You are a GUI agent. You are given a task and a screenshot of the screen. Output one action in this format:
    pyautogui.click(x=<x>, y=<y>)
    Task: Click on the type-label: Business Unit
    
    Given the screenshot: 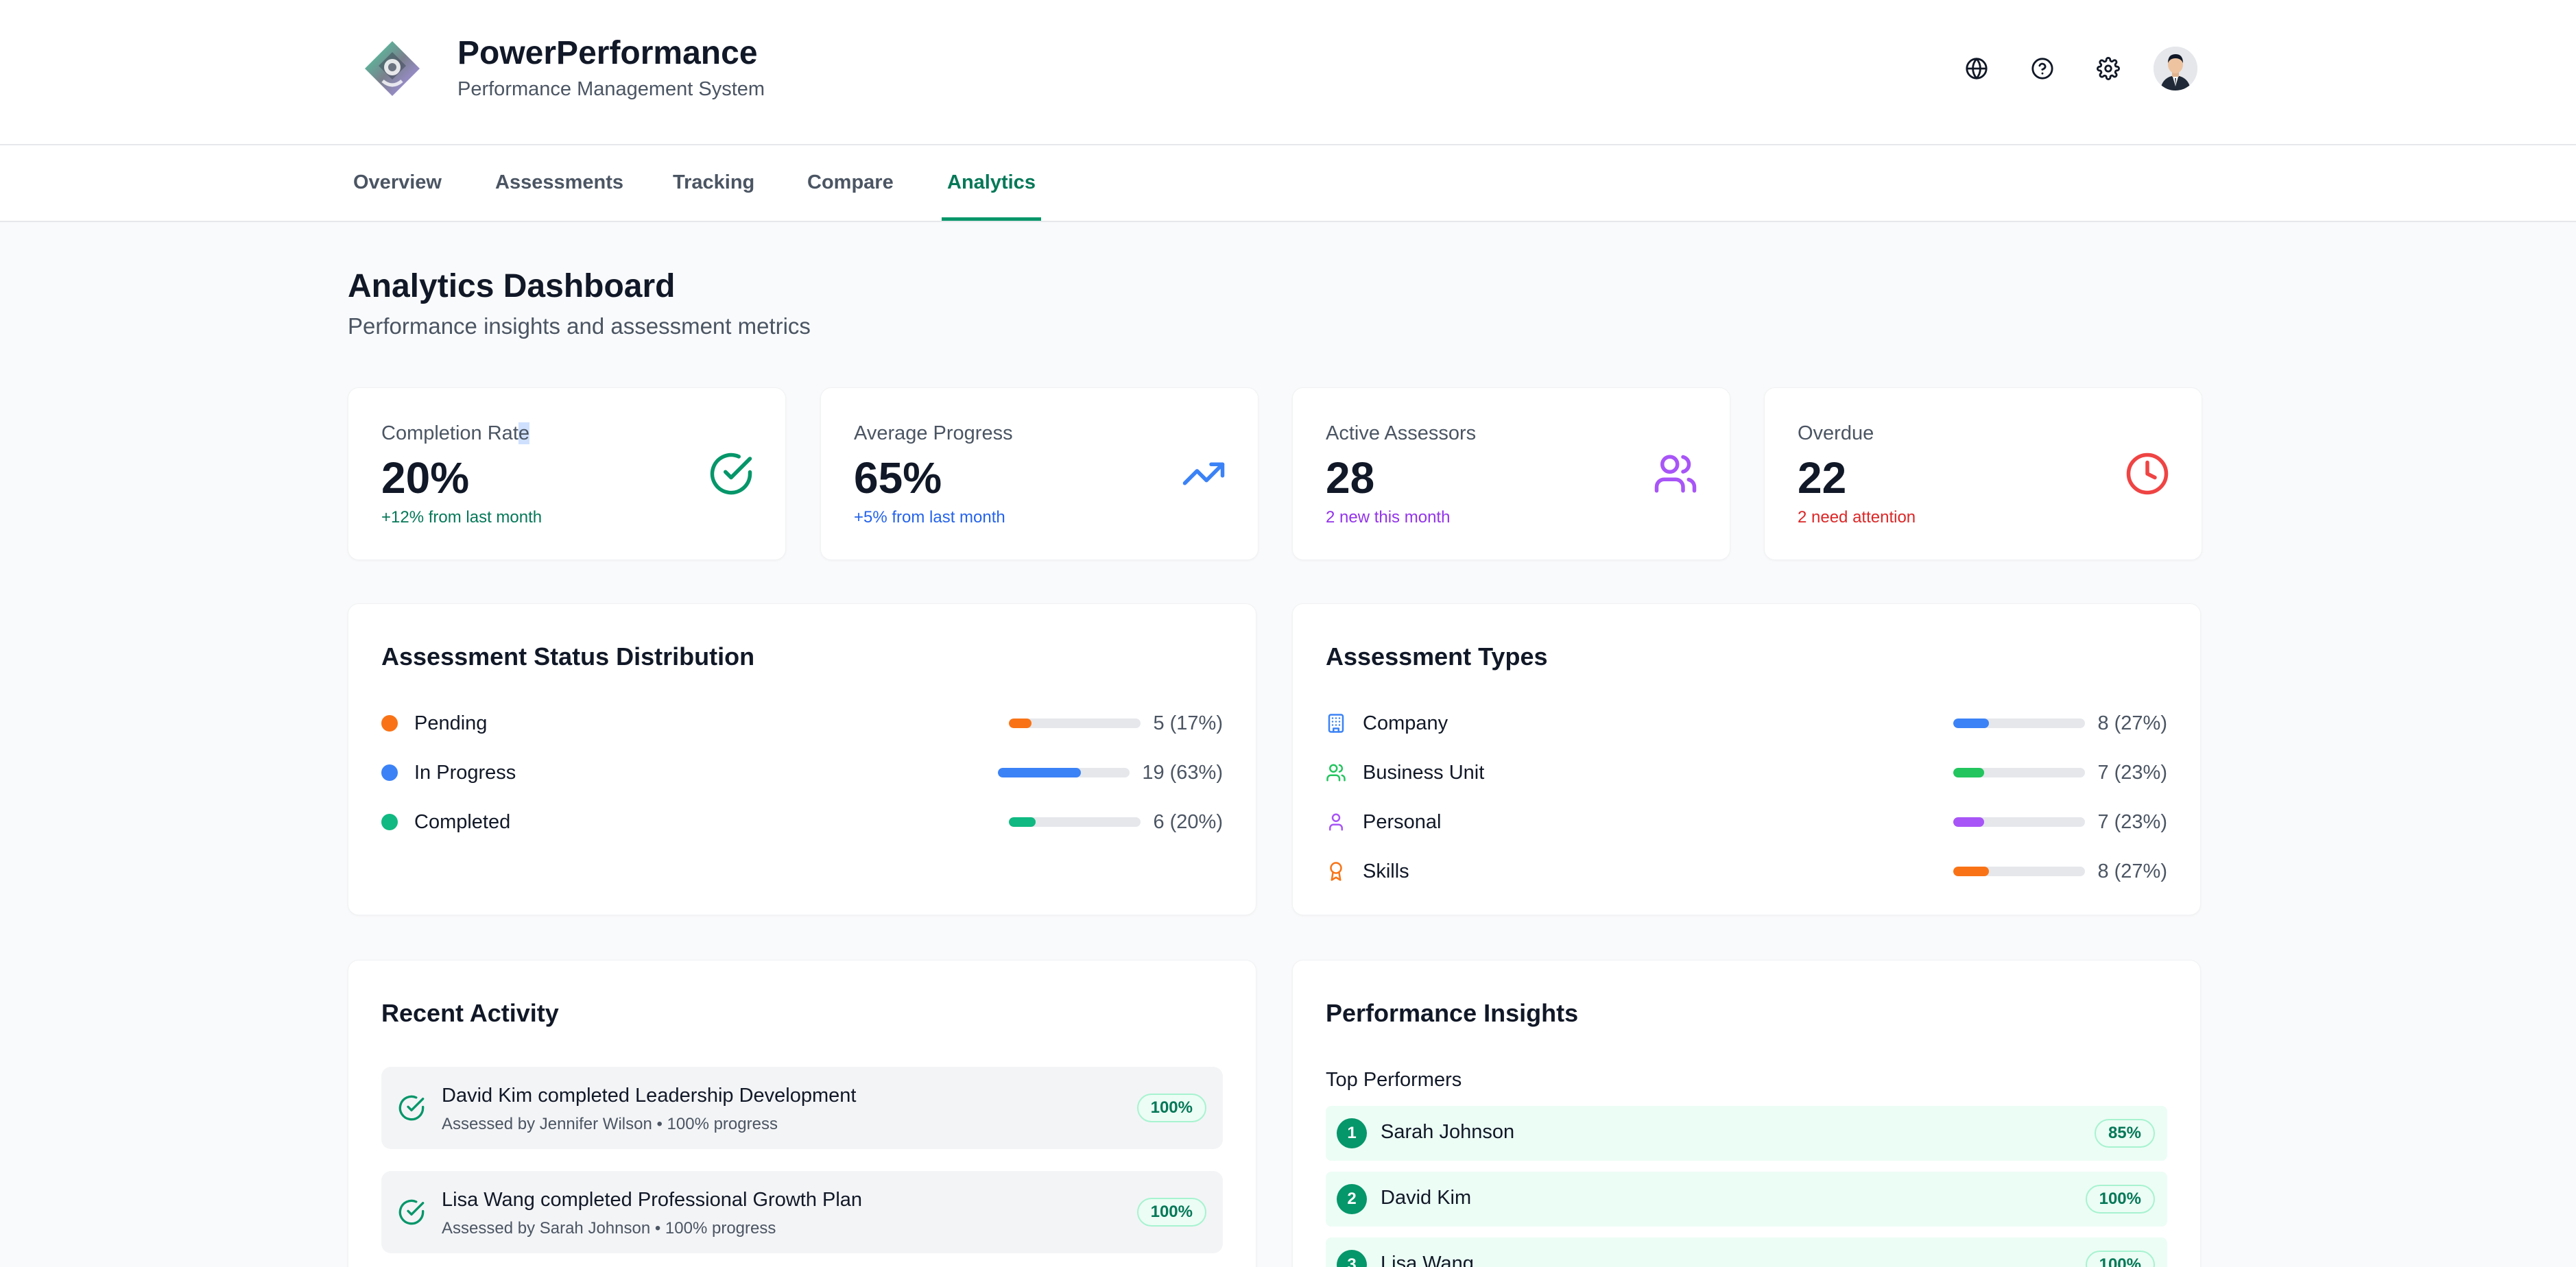 What is the action you would take?
    pyautogui.click(x=1424, y=772)
    